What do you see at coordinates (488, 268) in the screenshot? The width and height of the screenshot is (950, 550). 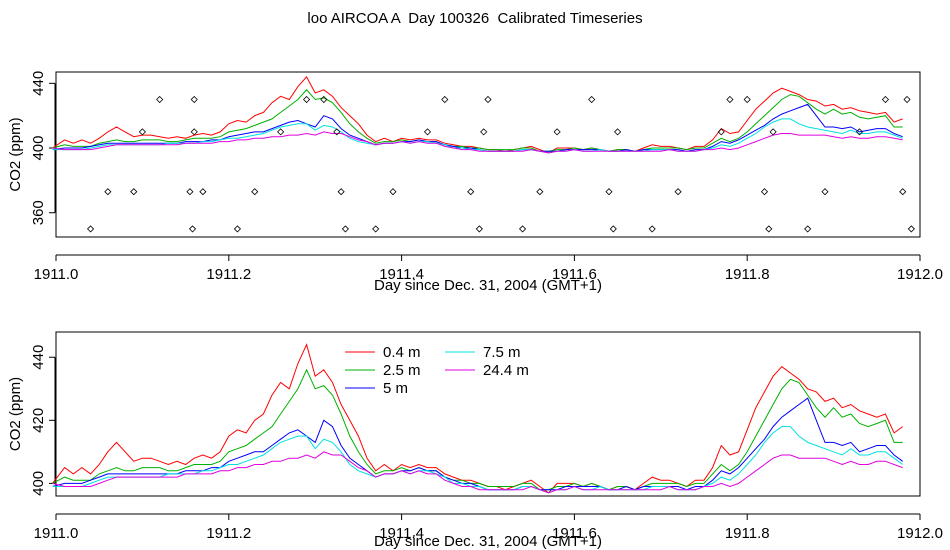 I see `top-x-axis: 1911.0 1911.2 1911.4 1911.6 1911.8 1912.0` at bounding box center [488, 268].